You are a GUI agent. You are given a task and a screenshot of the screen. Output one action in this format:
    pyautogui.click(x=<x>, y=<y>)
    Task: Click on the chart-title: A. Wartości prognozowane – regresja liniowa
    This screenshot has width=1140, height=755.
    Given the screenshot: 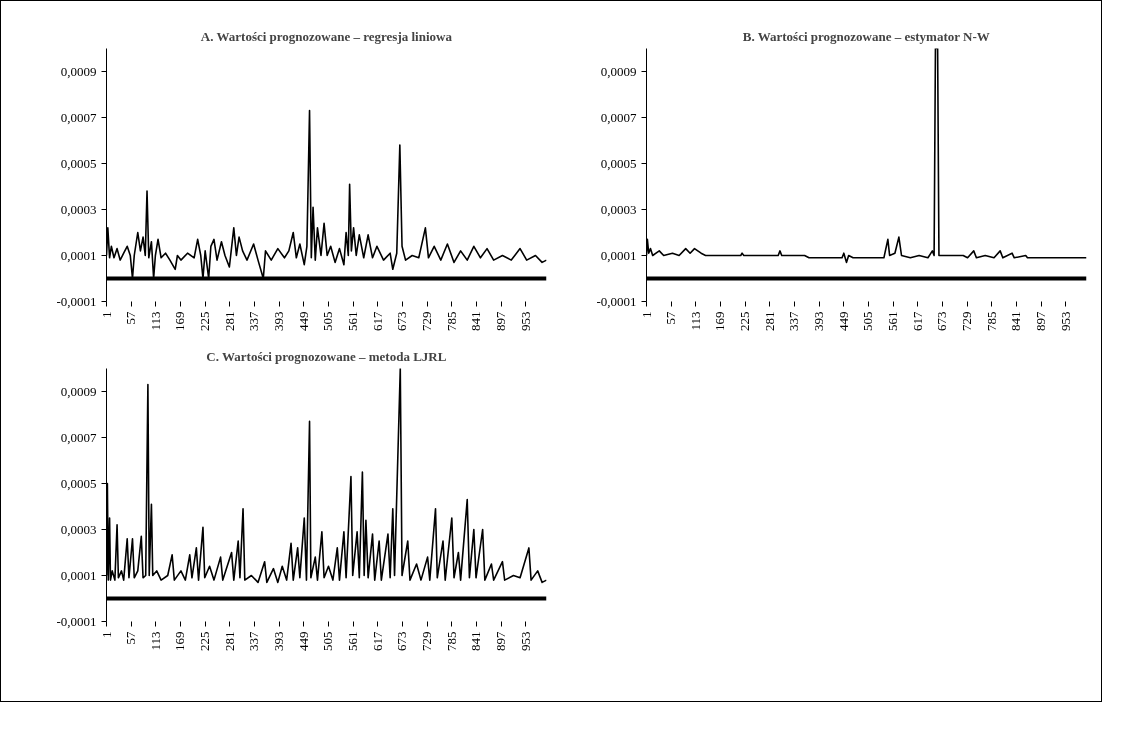 What is the action you would take?
    pyautogui.click(x=326, y=36)
    